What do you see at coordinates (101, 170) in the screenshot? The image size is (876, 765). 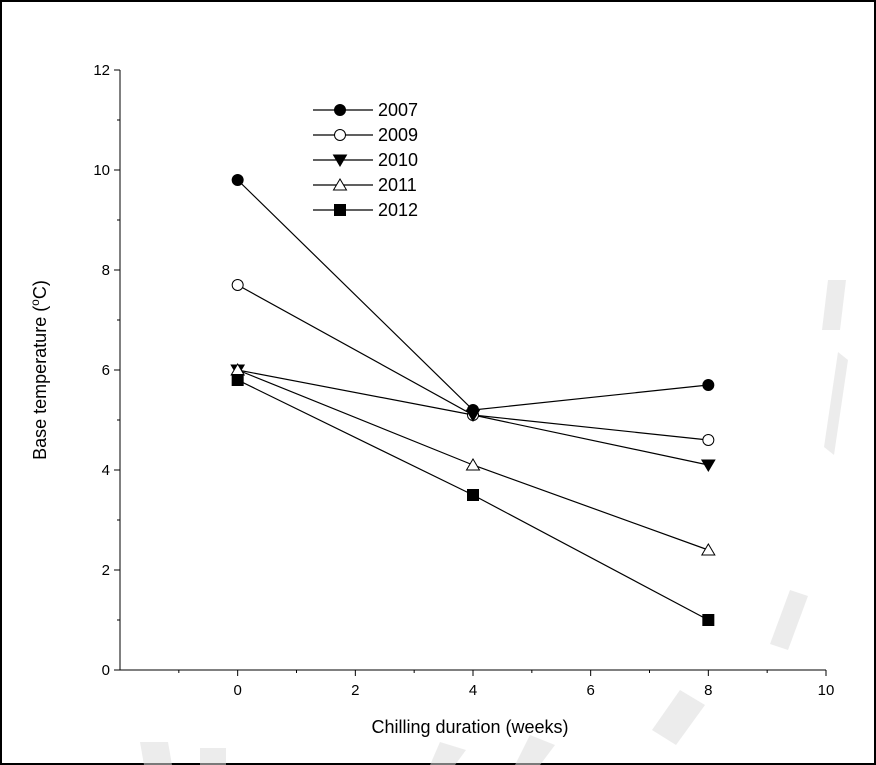 I see `y-tick-label: 10` at bounding box center [101, 170].